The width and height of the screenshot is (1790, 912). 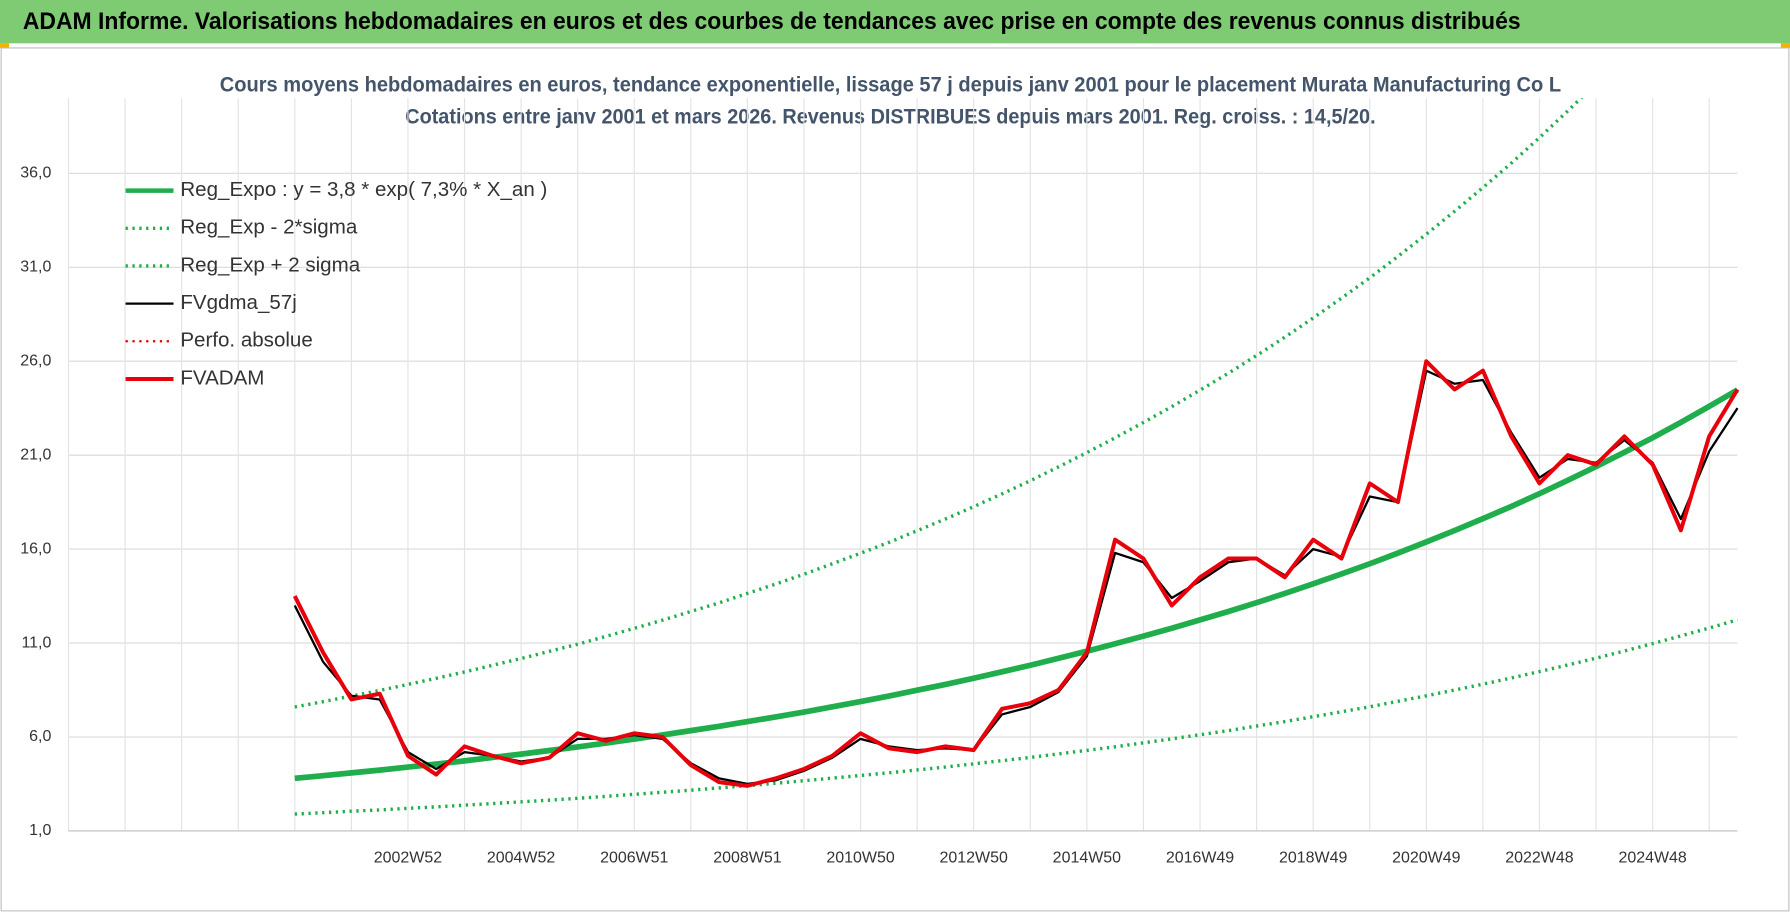 I want to click on x-tick-label: 2024W48, so click(x=1652, y=858).